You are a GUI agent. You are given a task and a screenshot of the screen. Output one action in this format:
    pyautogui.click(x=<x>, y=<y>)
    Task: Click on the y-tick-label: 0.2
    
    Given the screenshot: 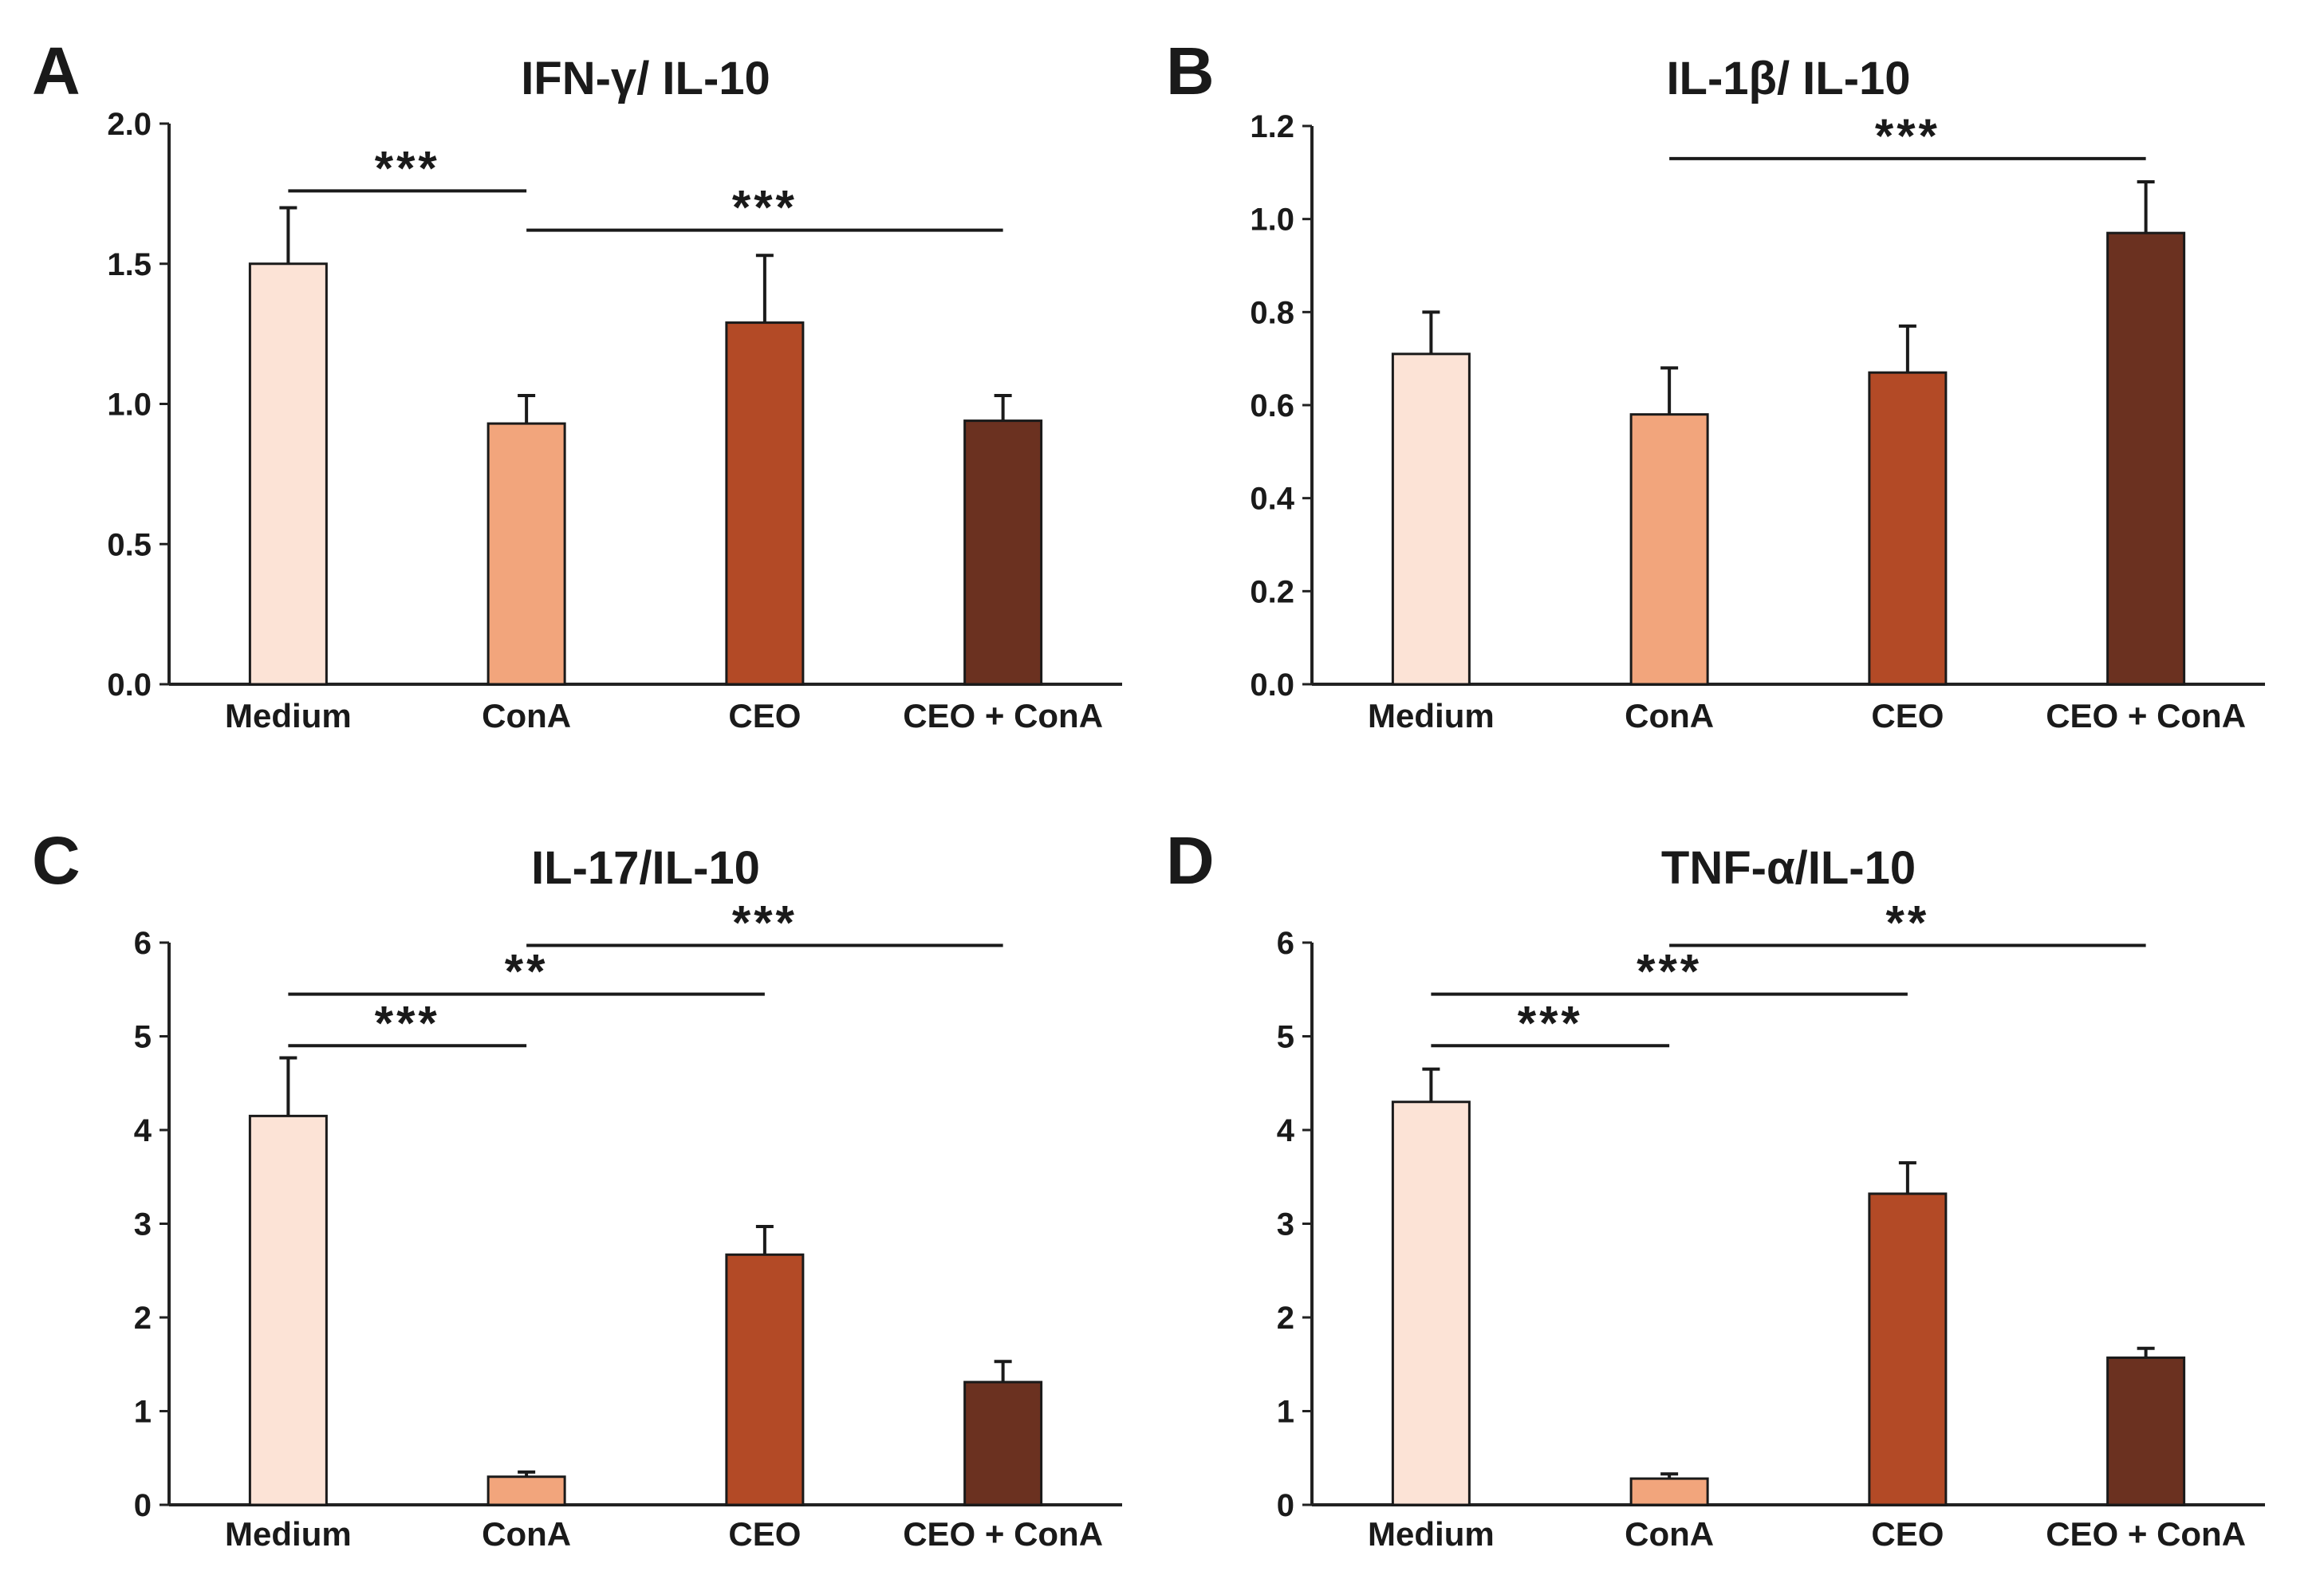 What is the action you would take?
    pyautogui.click(x=1272, y=591)
    